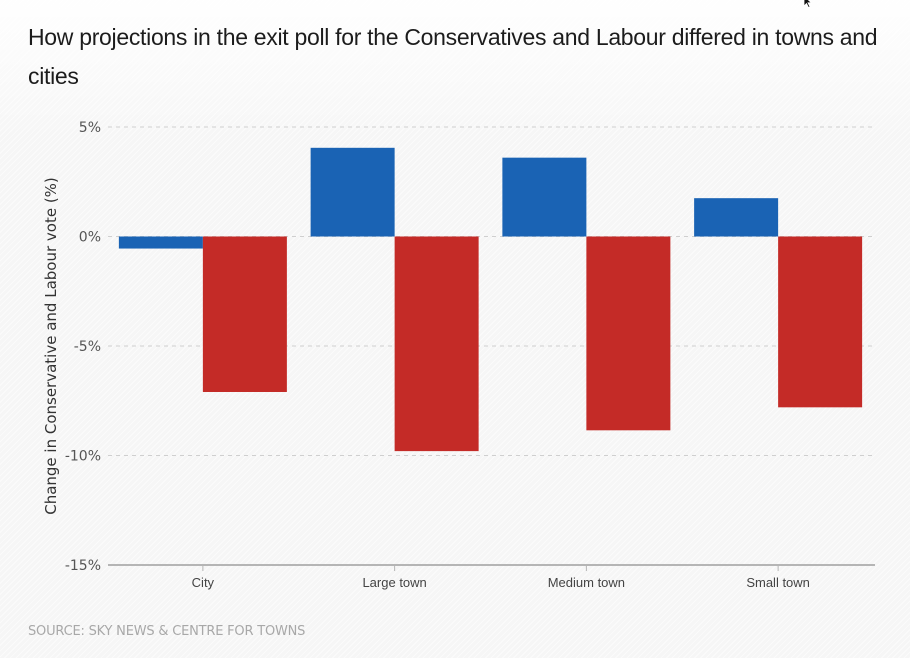  I want to click on mouse-cursor-icon, so click(808, 4).